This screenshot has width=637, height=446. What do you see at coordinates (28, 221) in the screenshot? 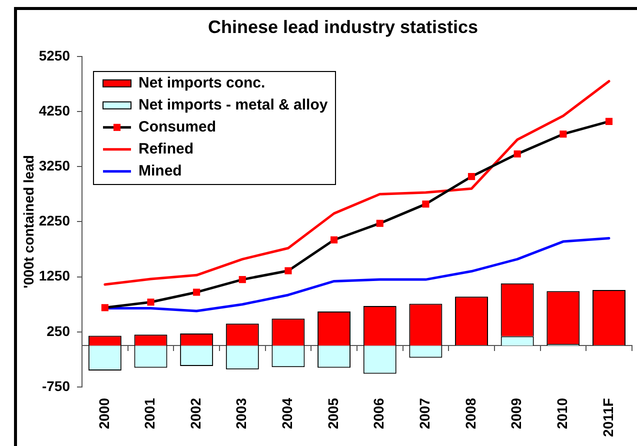
I see `y-axis-title: '000t contained lead` at bounding box center [28, 221].